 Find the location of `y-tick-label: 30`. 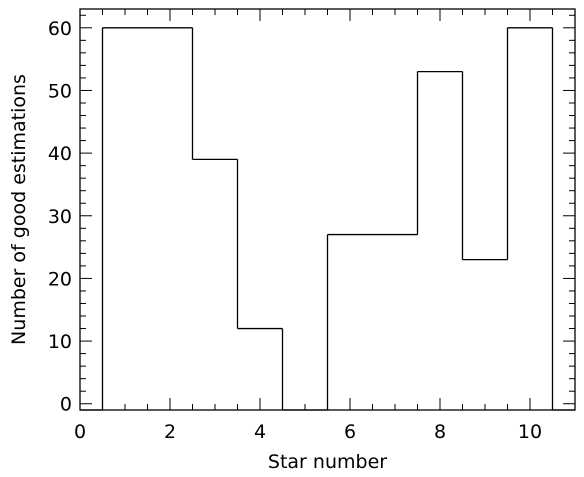

y-tick-label: 30 is located at coordinates (60, 217).